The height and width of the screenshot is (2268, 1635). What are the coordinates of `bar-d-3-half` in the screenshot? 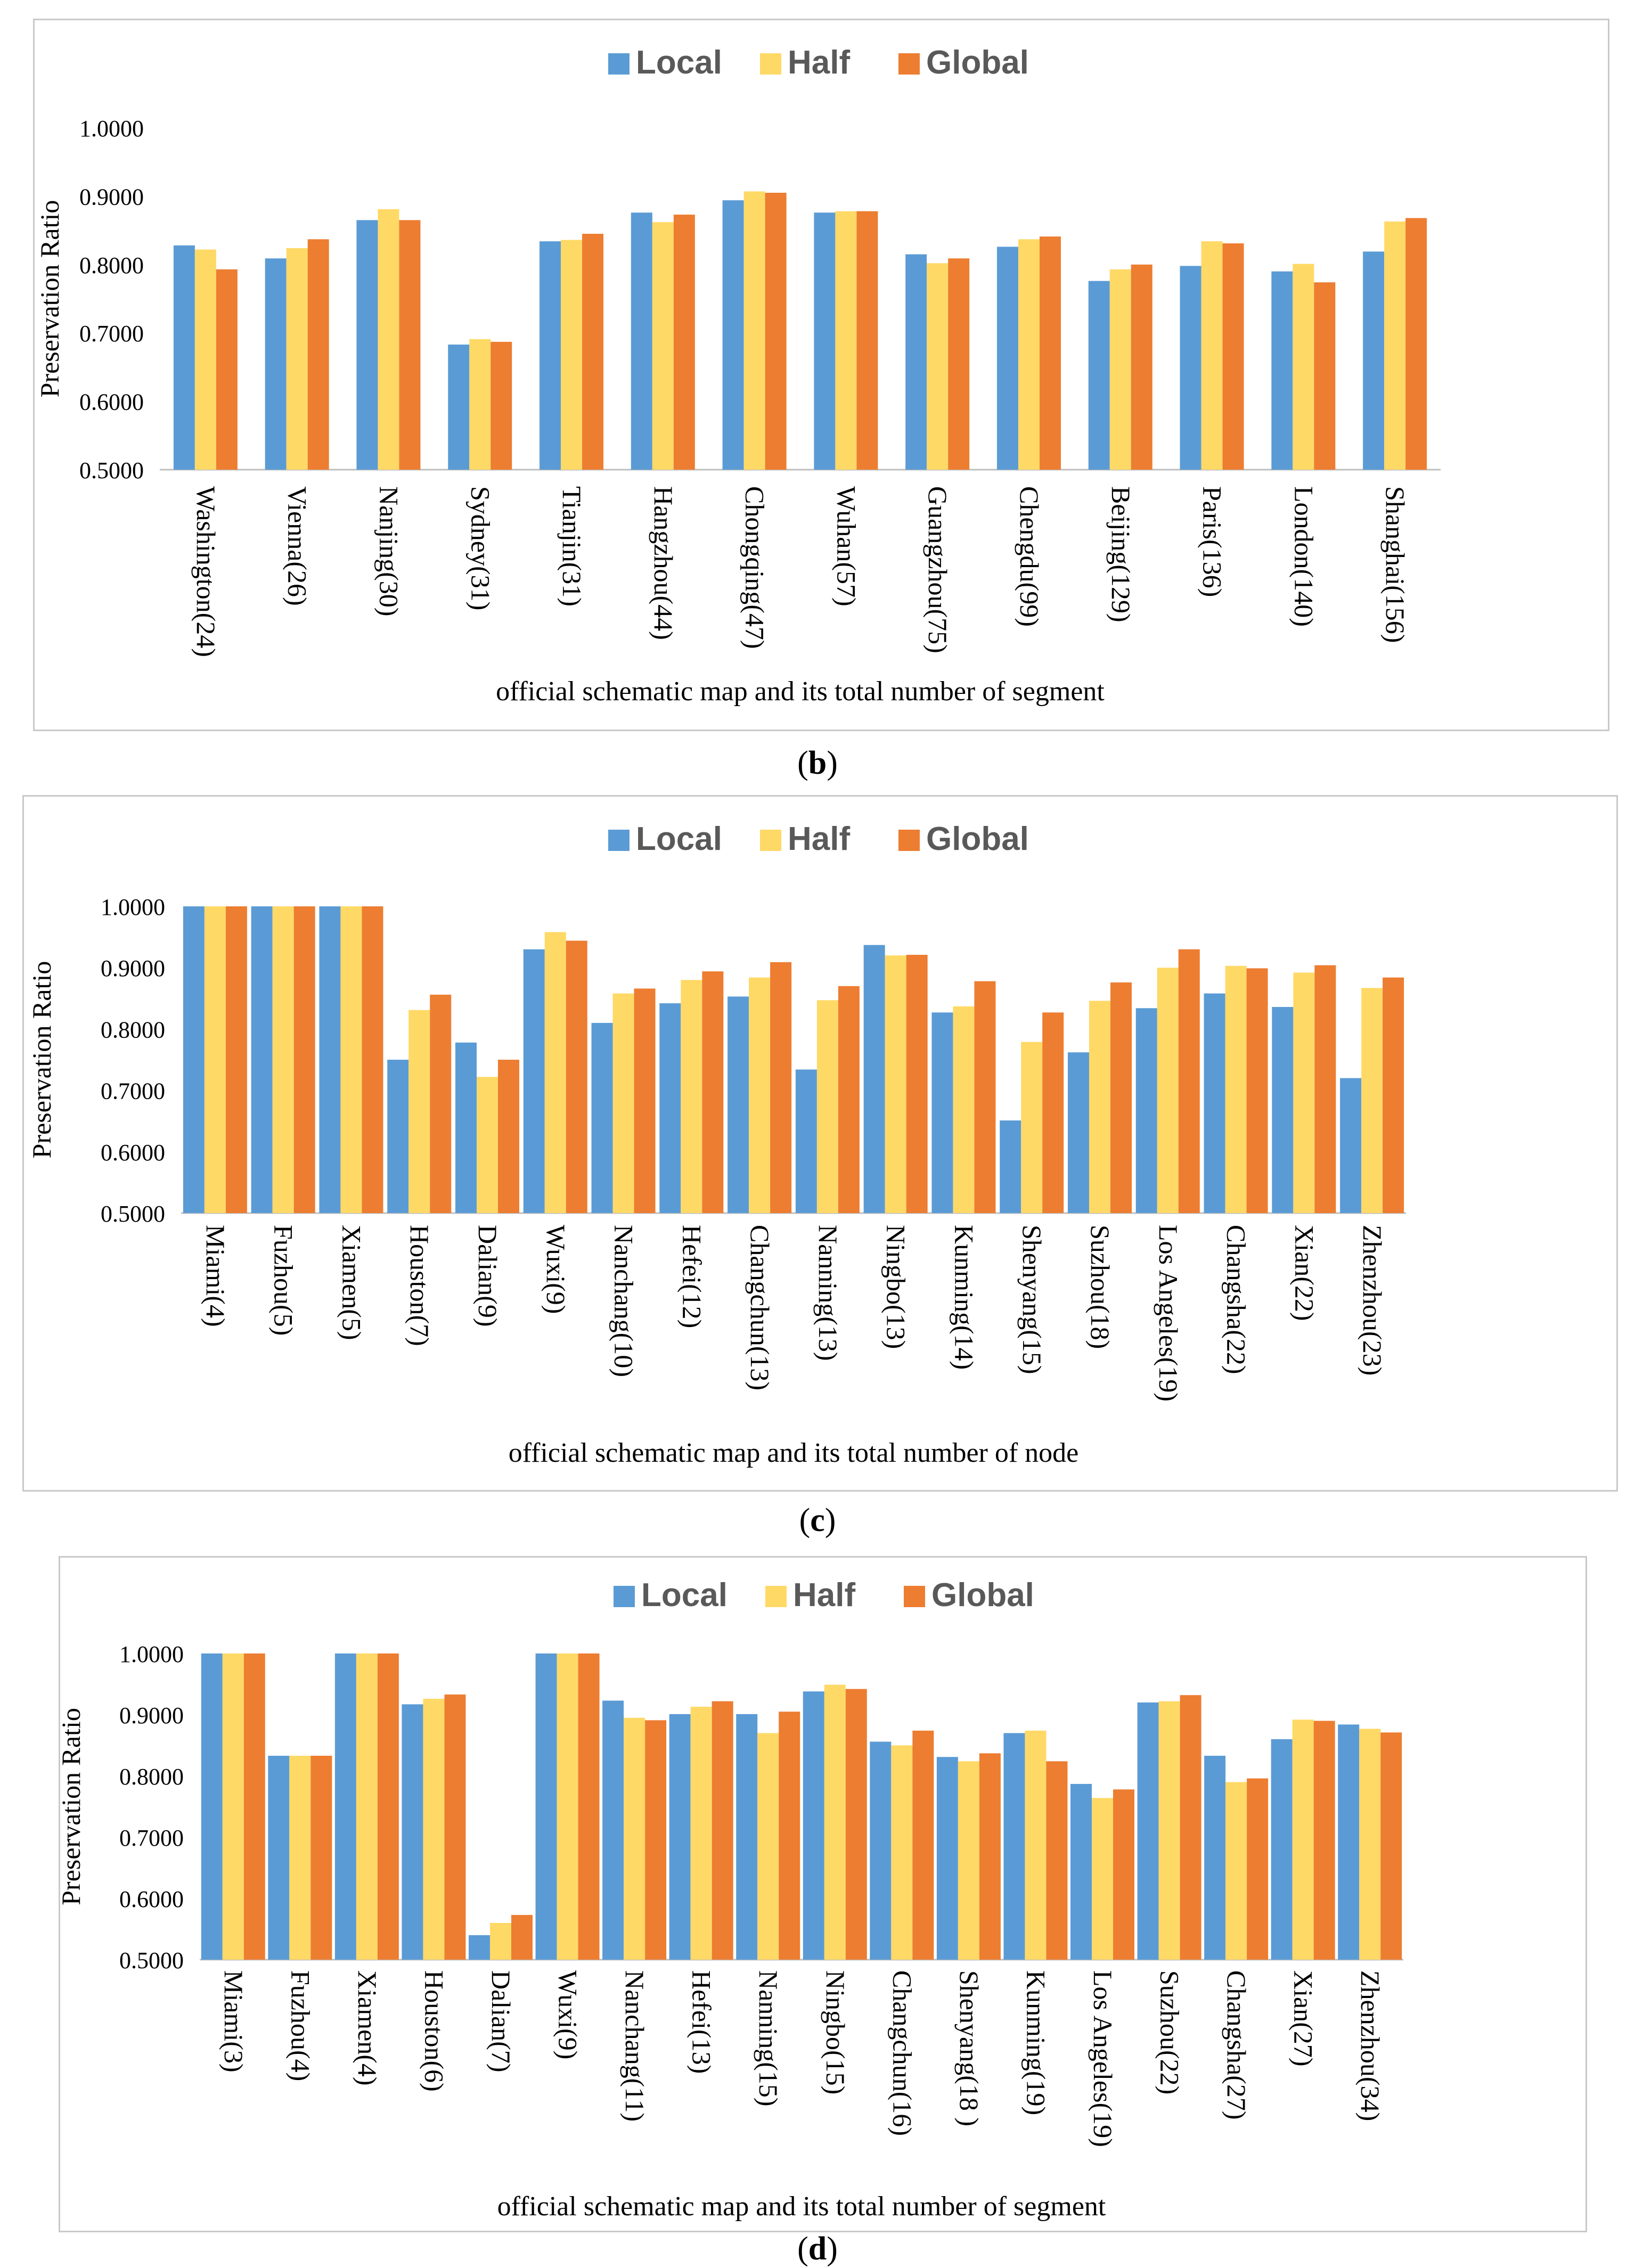 It's located at (434, 1829).